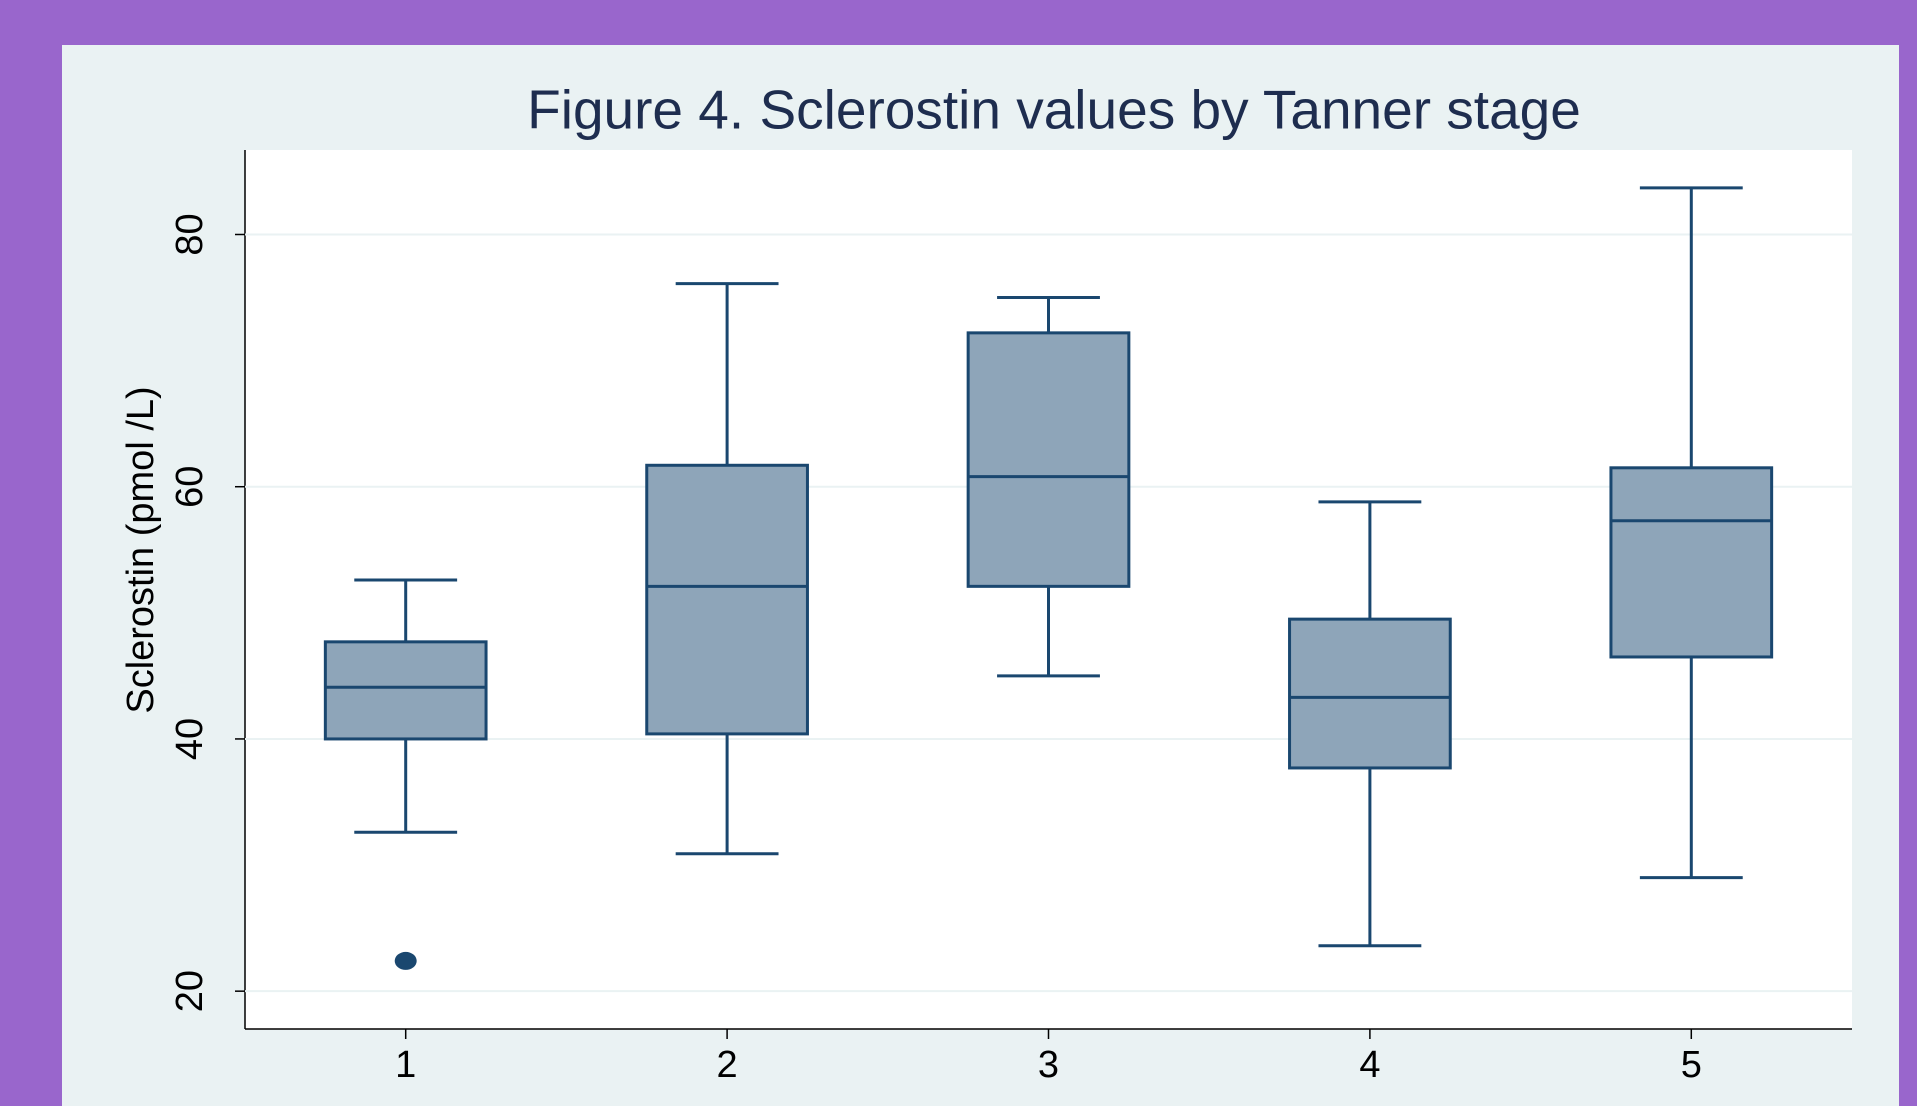  I want to click on x-tick-label: 2, so click(727, 1065).